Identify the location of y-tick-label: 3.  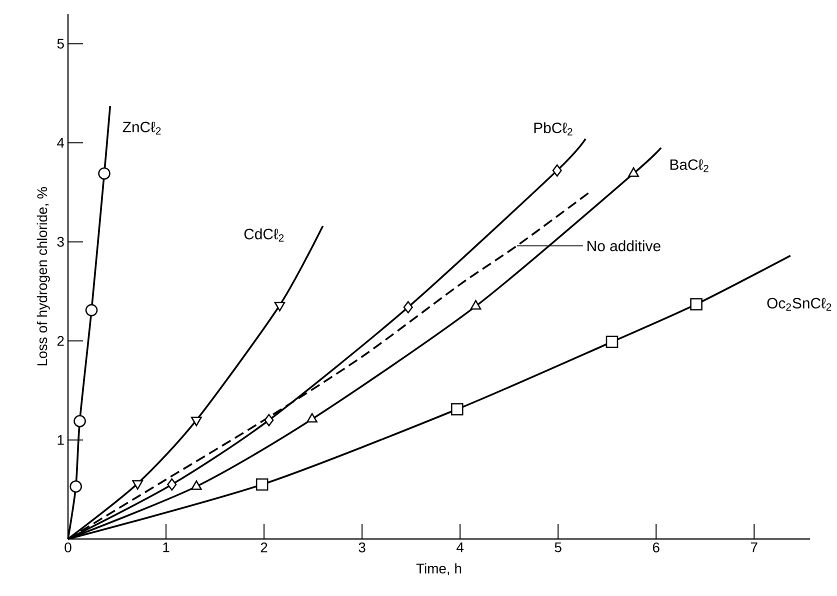
(60, 241).